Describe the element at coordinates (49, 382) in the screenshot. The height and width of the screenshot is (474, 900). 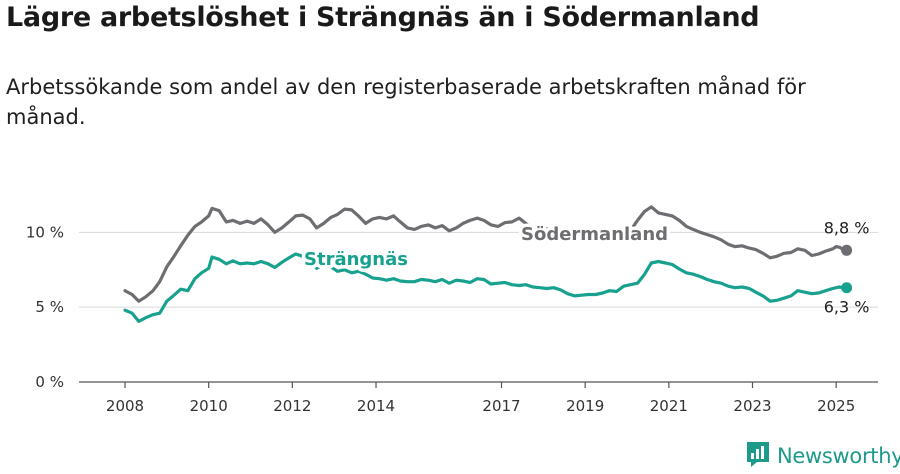
I see `y-tick-label: 0 %` at that location.